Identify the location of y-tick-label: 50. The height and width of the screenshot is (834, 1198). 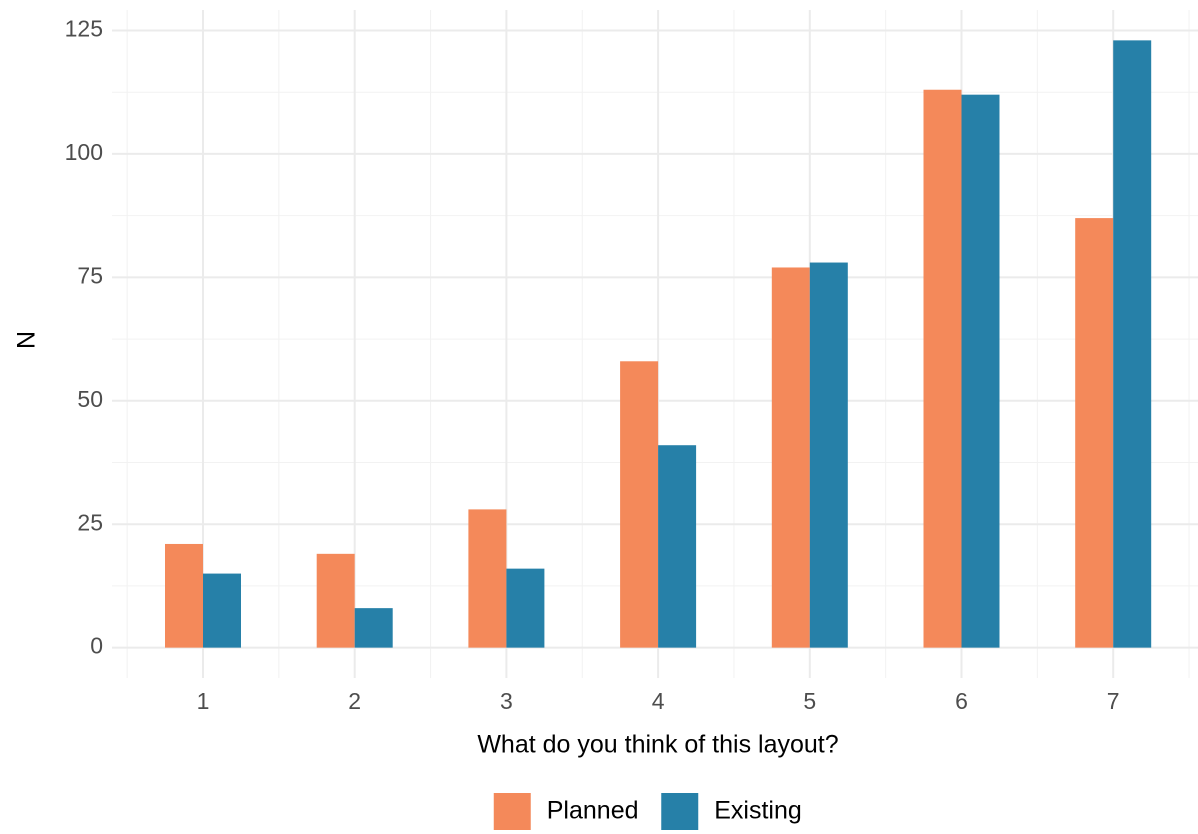
(90, 399).